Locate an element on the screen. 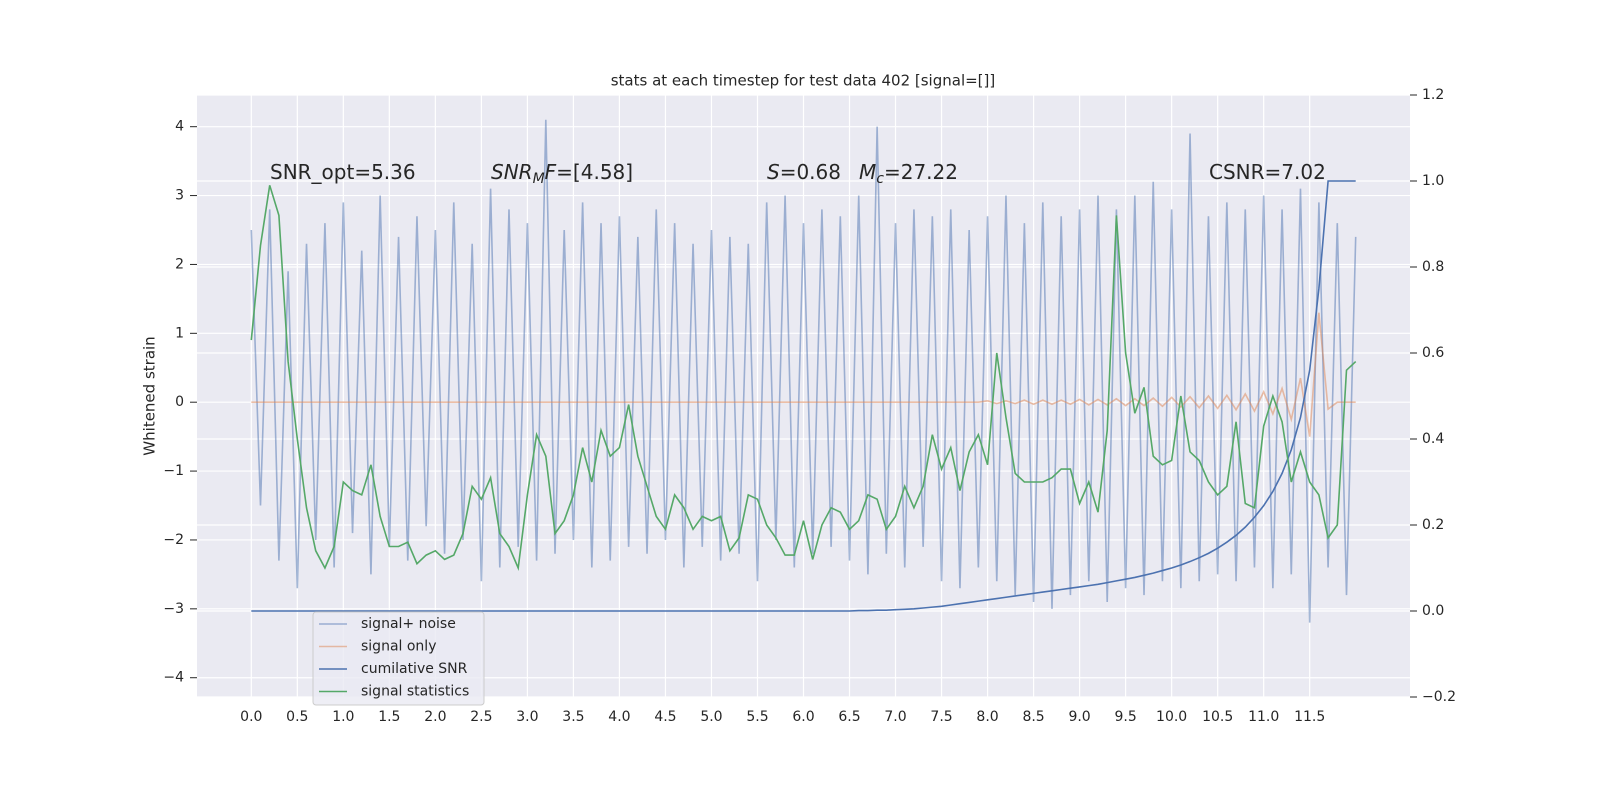 The width and height of the screenshot is (1600, 804). annotation-part: F is located at coordinates (551, 172).